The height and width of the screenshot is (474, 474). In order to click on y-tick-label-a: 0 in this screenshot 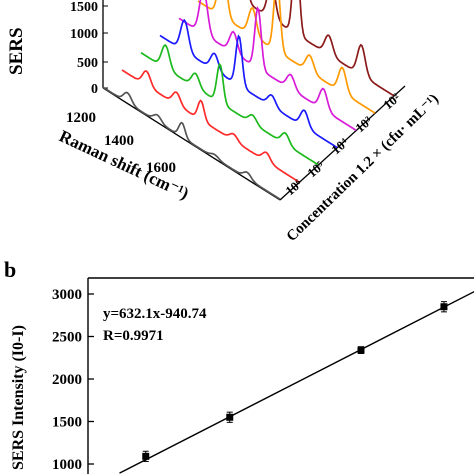, I will do `click(94, 89)`.